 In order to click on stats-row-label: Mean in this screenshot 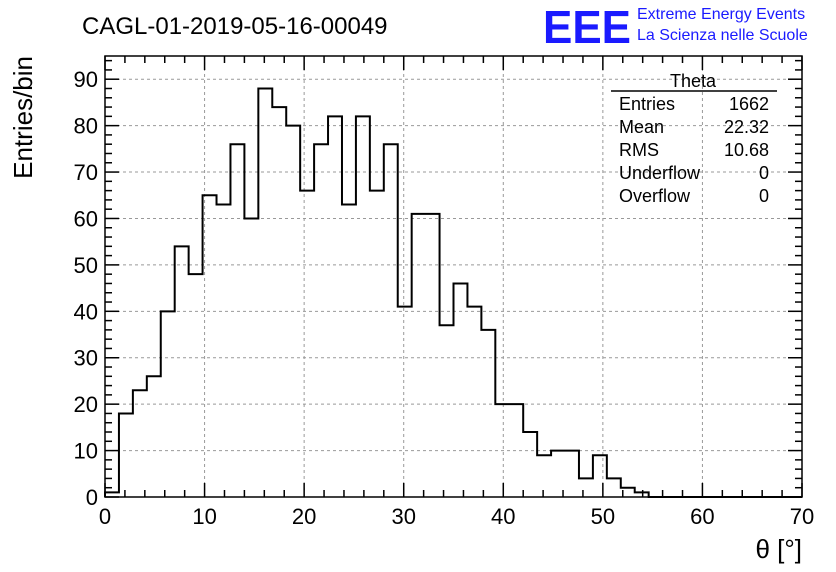, I will do `click(641, 127)`.